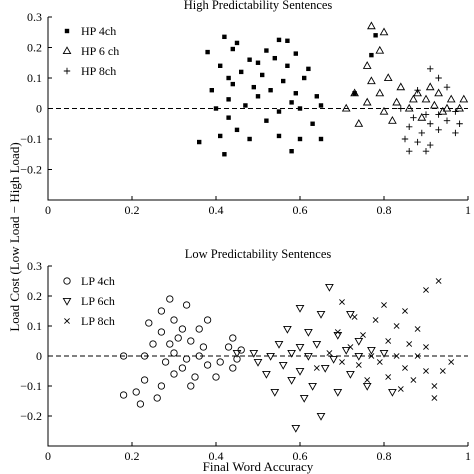 This screenshot has height=474, width=474. What do you see at coordinates (31, 386) in the screenshot?
I see `y-tick-label: −0.1` at bounding box center [31, 386].